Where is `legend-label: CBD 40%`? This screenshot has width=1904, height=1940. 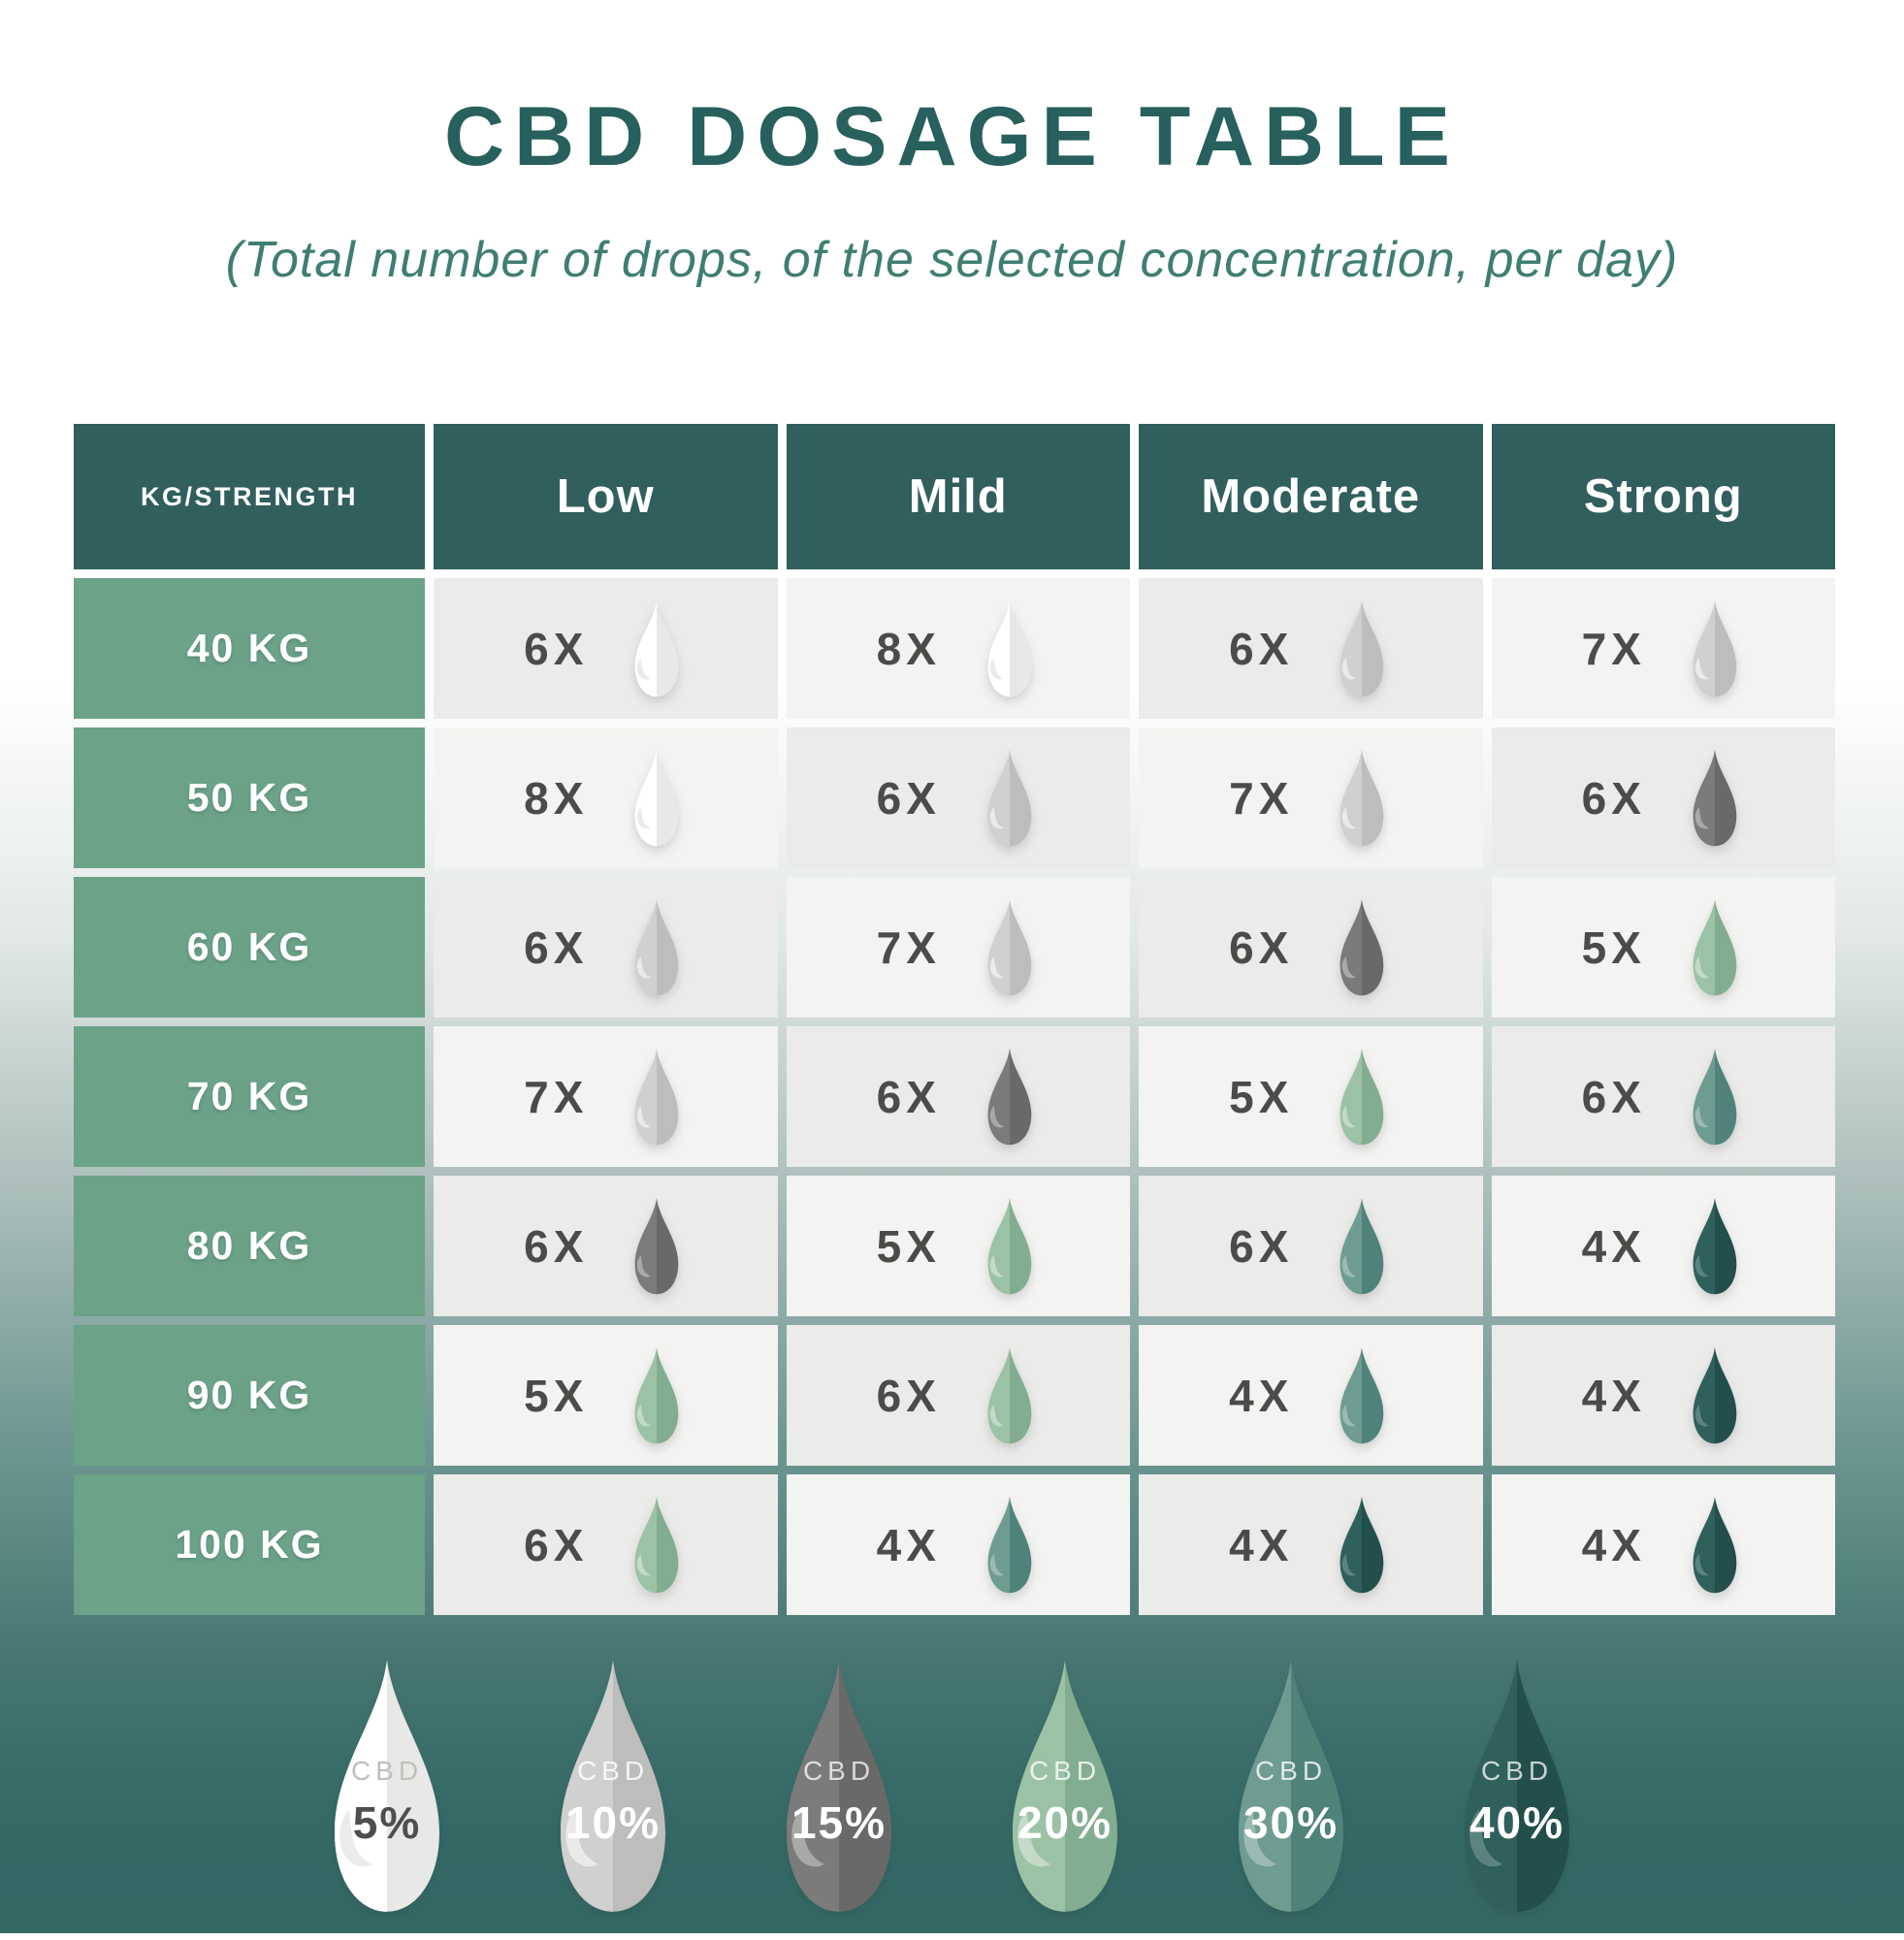
legend-label: CBD 40% is located at coordinates (1517, 1802).